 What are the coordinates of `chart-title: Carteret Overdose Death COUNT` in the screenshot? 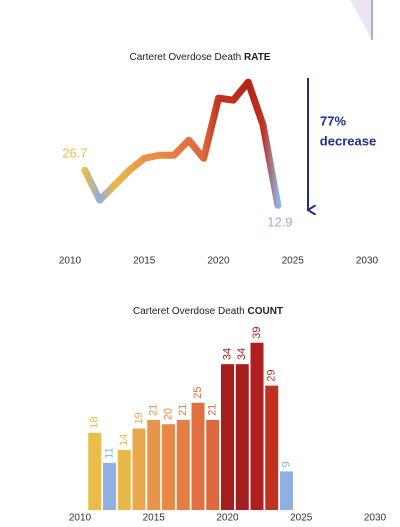 It's located at (208, 311).